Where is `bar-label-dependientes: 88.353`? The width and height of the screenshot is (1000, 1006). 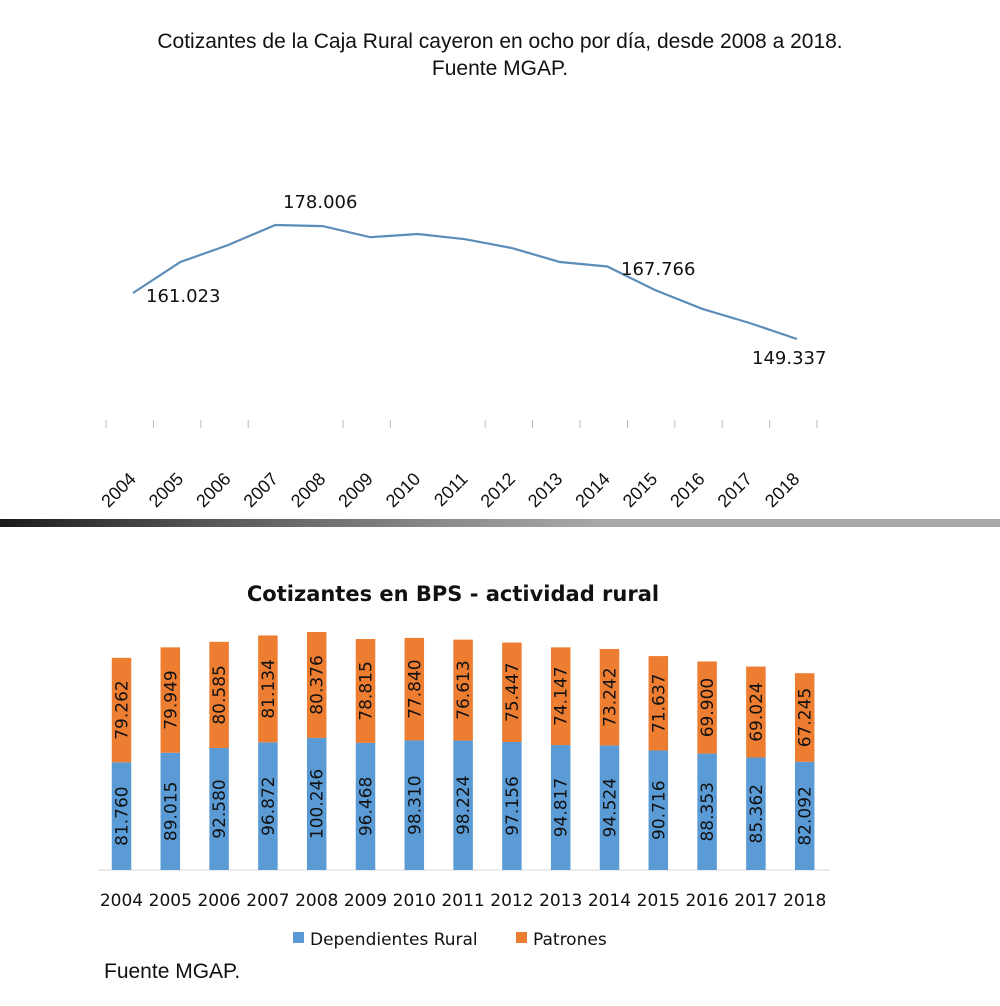
bar-label-dependientes: 88.353 is located at coordinates (708, 811).